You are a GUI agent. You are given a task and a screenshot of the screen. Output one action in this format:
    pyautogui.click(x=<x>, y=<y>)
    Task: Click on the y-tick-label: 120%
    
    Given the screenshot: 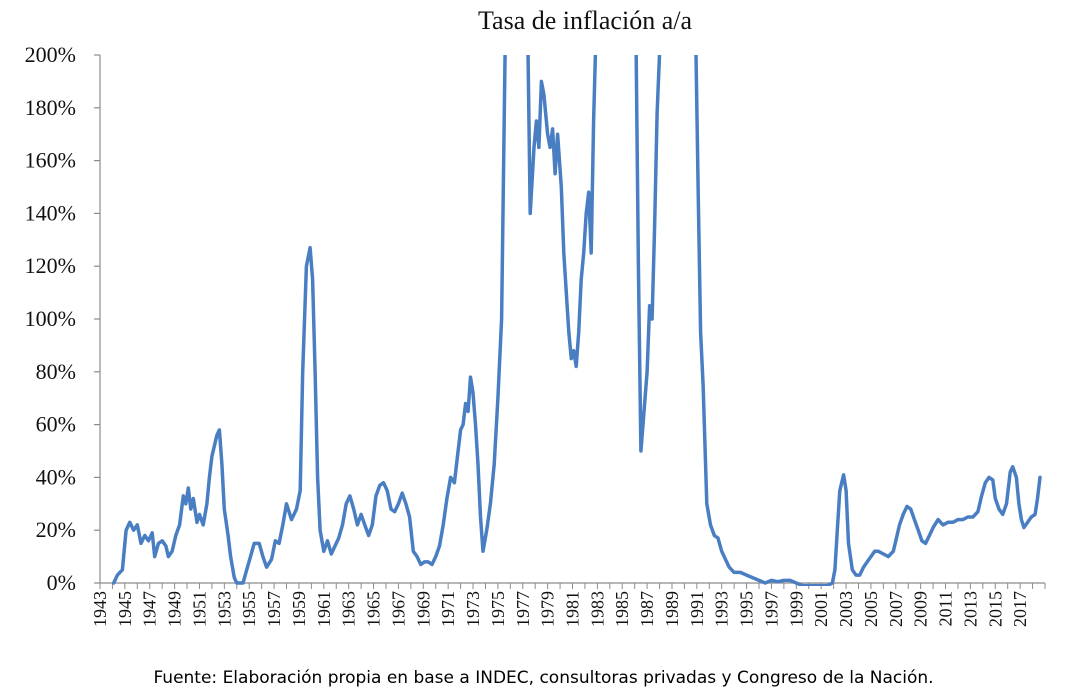 What is the action you would take?
    pyautogui.click(x=50, y=265)
    